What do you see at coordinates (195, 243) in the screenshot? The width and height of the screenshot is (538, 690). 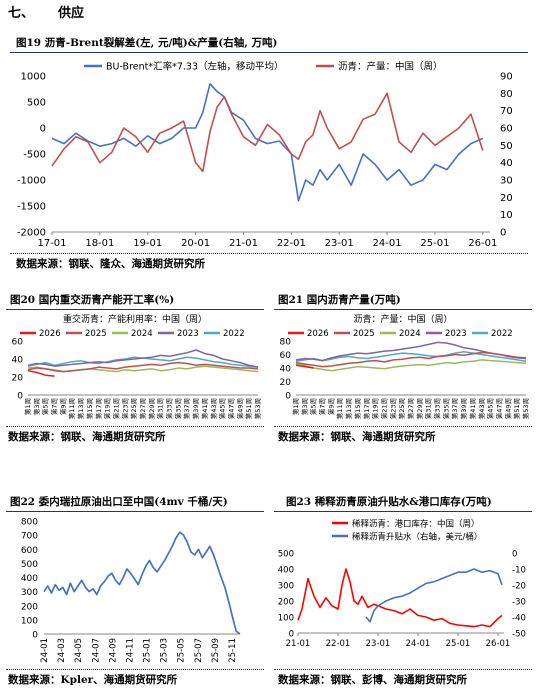 I see `x-tick-label: 20-01` at bounding box center [195, 243].